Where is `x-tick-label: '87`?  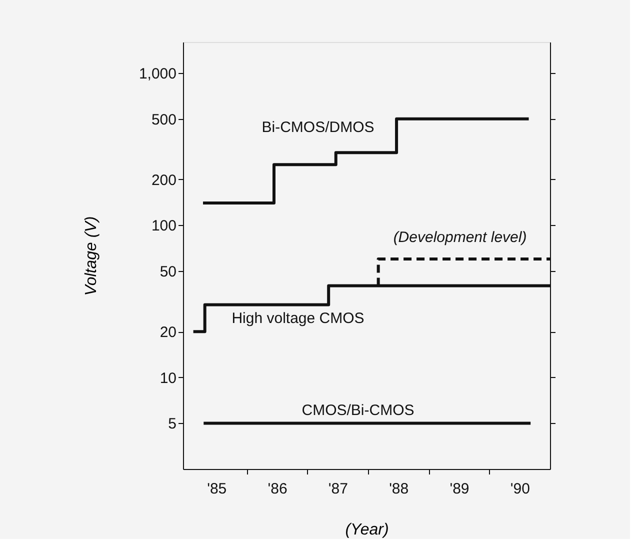
x-tick-label: '87 is located at coordinates (338, 489).